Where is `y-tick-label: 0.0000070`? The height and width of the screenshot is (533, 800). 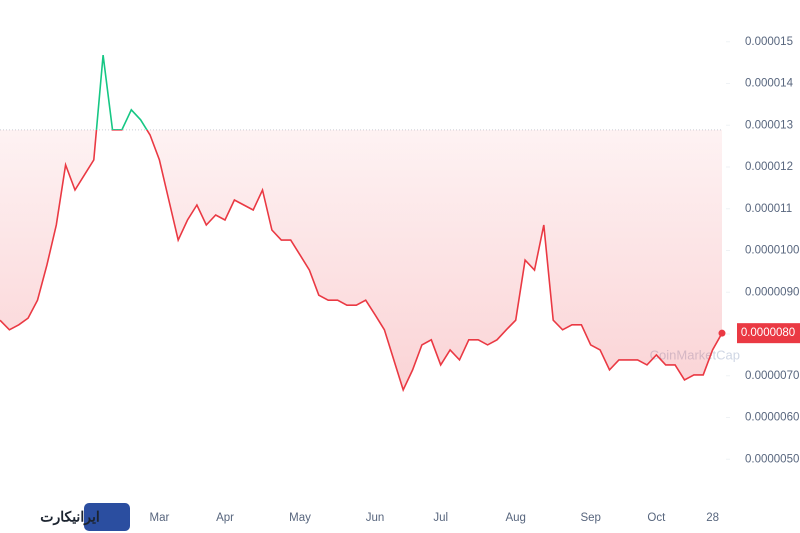 y-tick-label: 0.0000070 is located at coordinates (772, 376).